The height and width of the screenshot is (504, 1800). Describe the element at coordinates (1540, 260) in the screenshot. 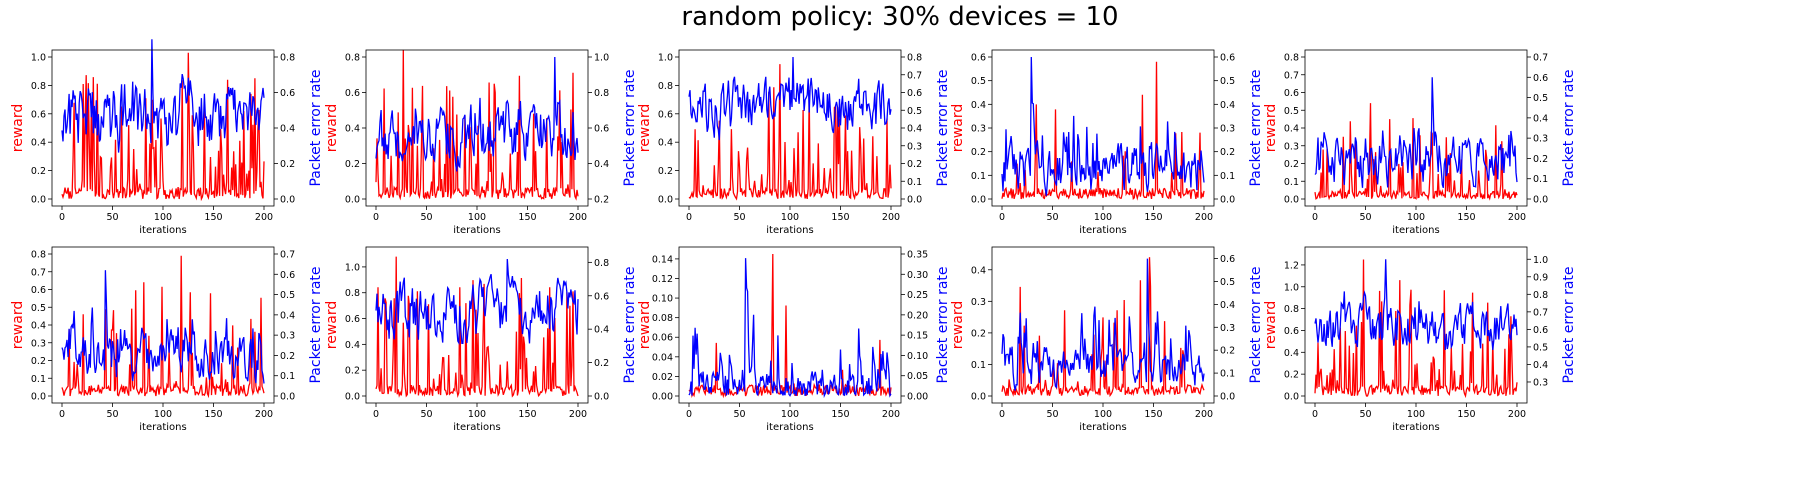

I see `y2-tick-label: 1.0` at that location.